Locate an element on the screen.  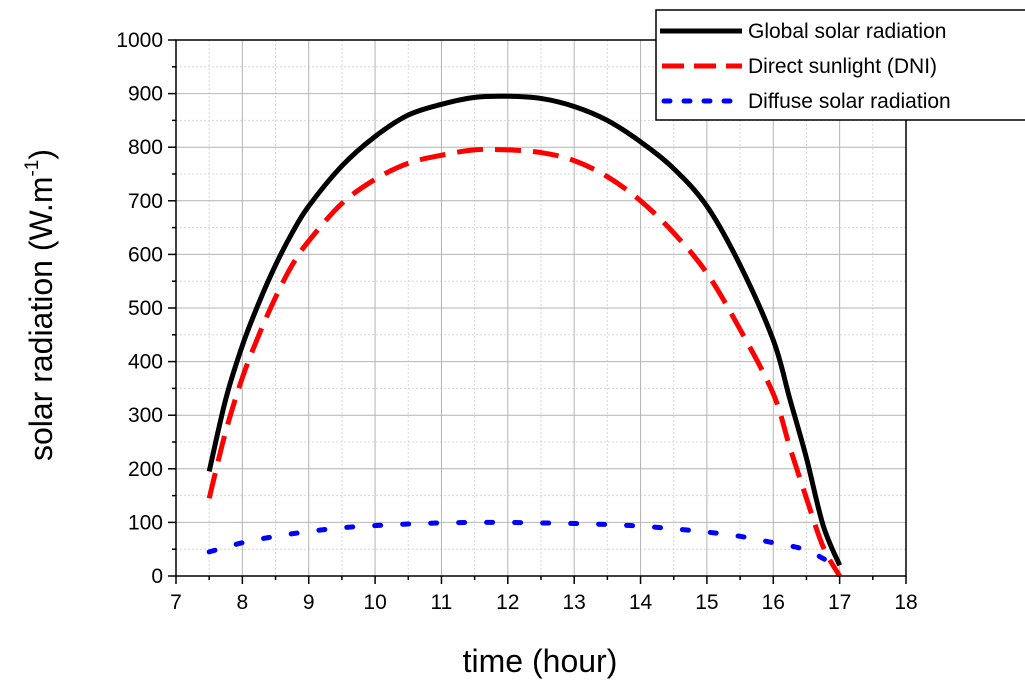
x-tick-label: 10 is located at coordinates (374, 602).